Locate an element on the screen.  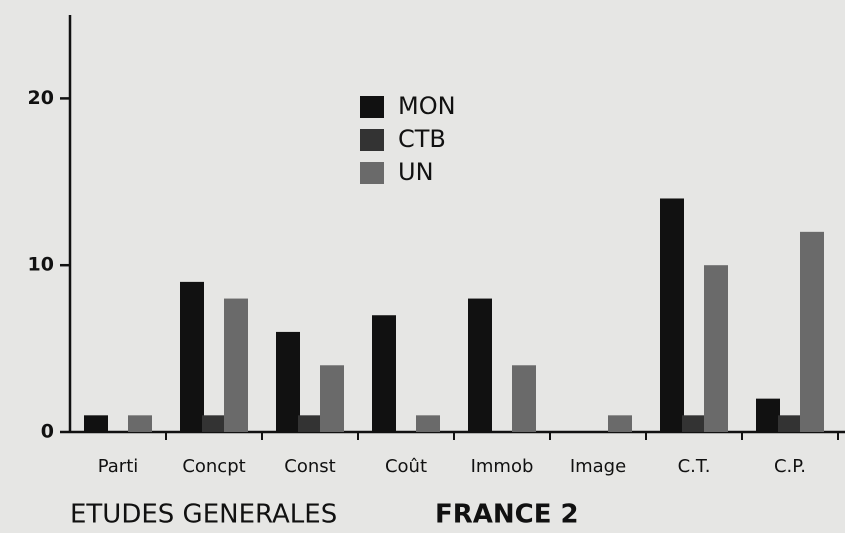
chart-title: ETUDES GENERALES is located at coordinates (203, 515).